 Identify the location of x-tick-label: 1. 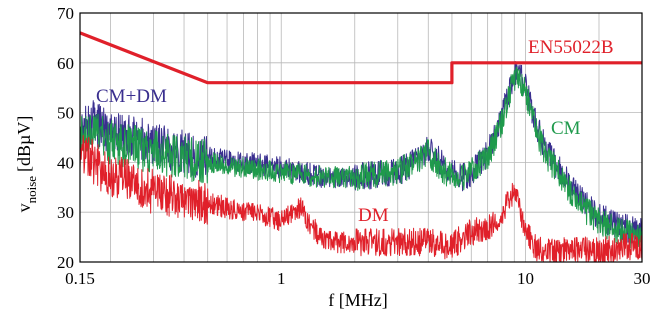
(281, 278).